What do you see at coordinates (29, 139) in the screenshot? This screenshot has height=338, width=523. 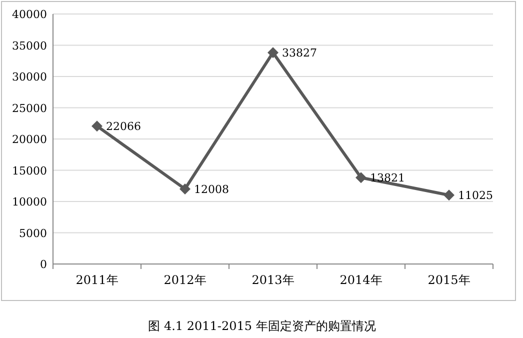 I see `y-tick-label: 20000` at bounding box center [29, 139].